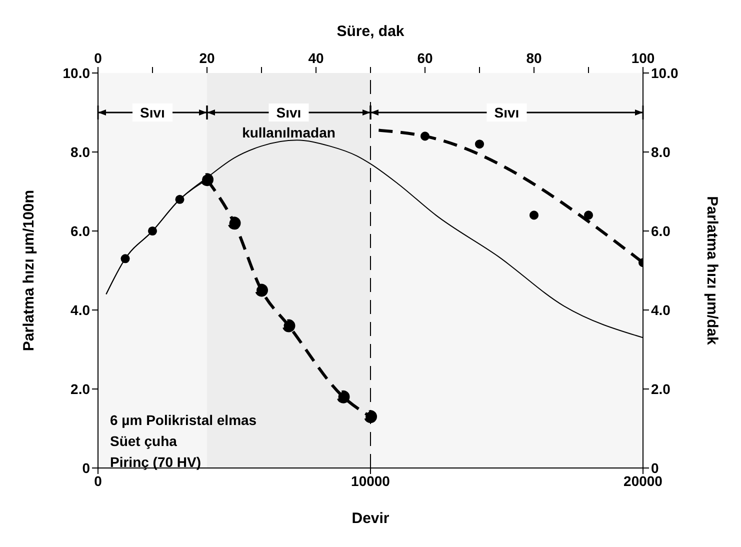 This screenshot has height=547, width=741. Describe the element at coordinates (80, 388) in the screenshot. I see `y-tick-label: 2.0` at that location.